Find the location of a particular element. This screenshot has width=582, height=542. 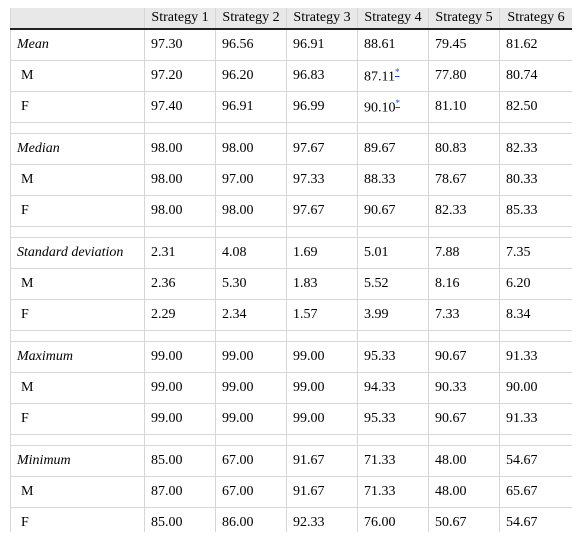

value-cell: 82.33 is located at coordinates (535, 149).